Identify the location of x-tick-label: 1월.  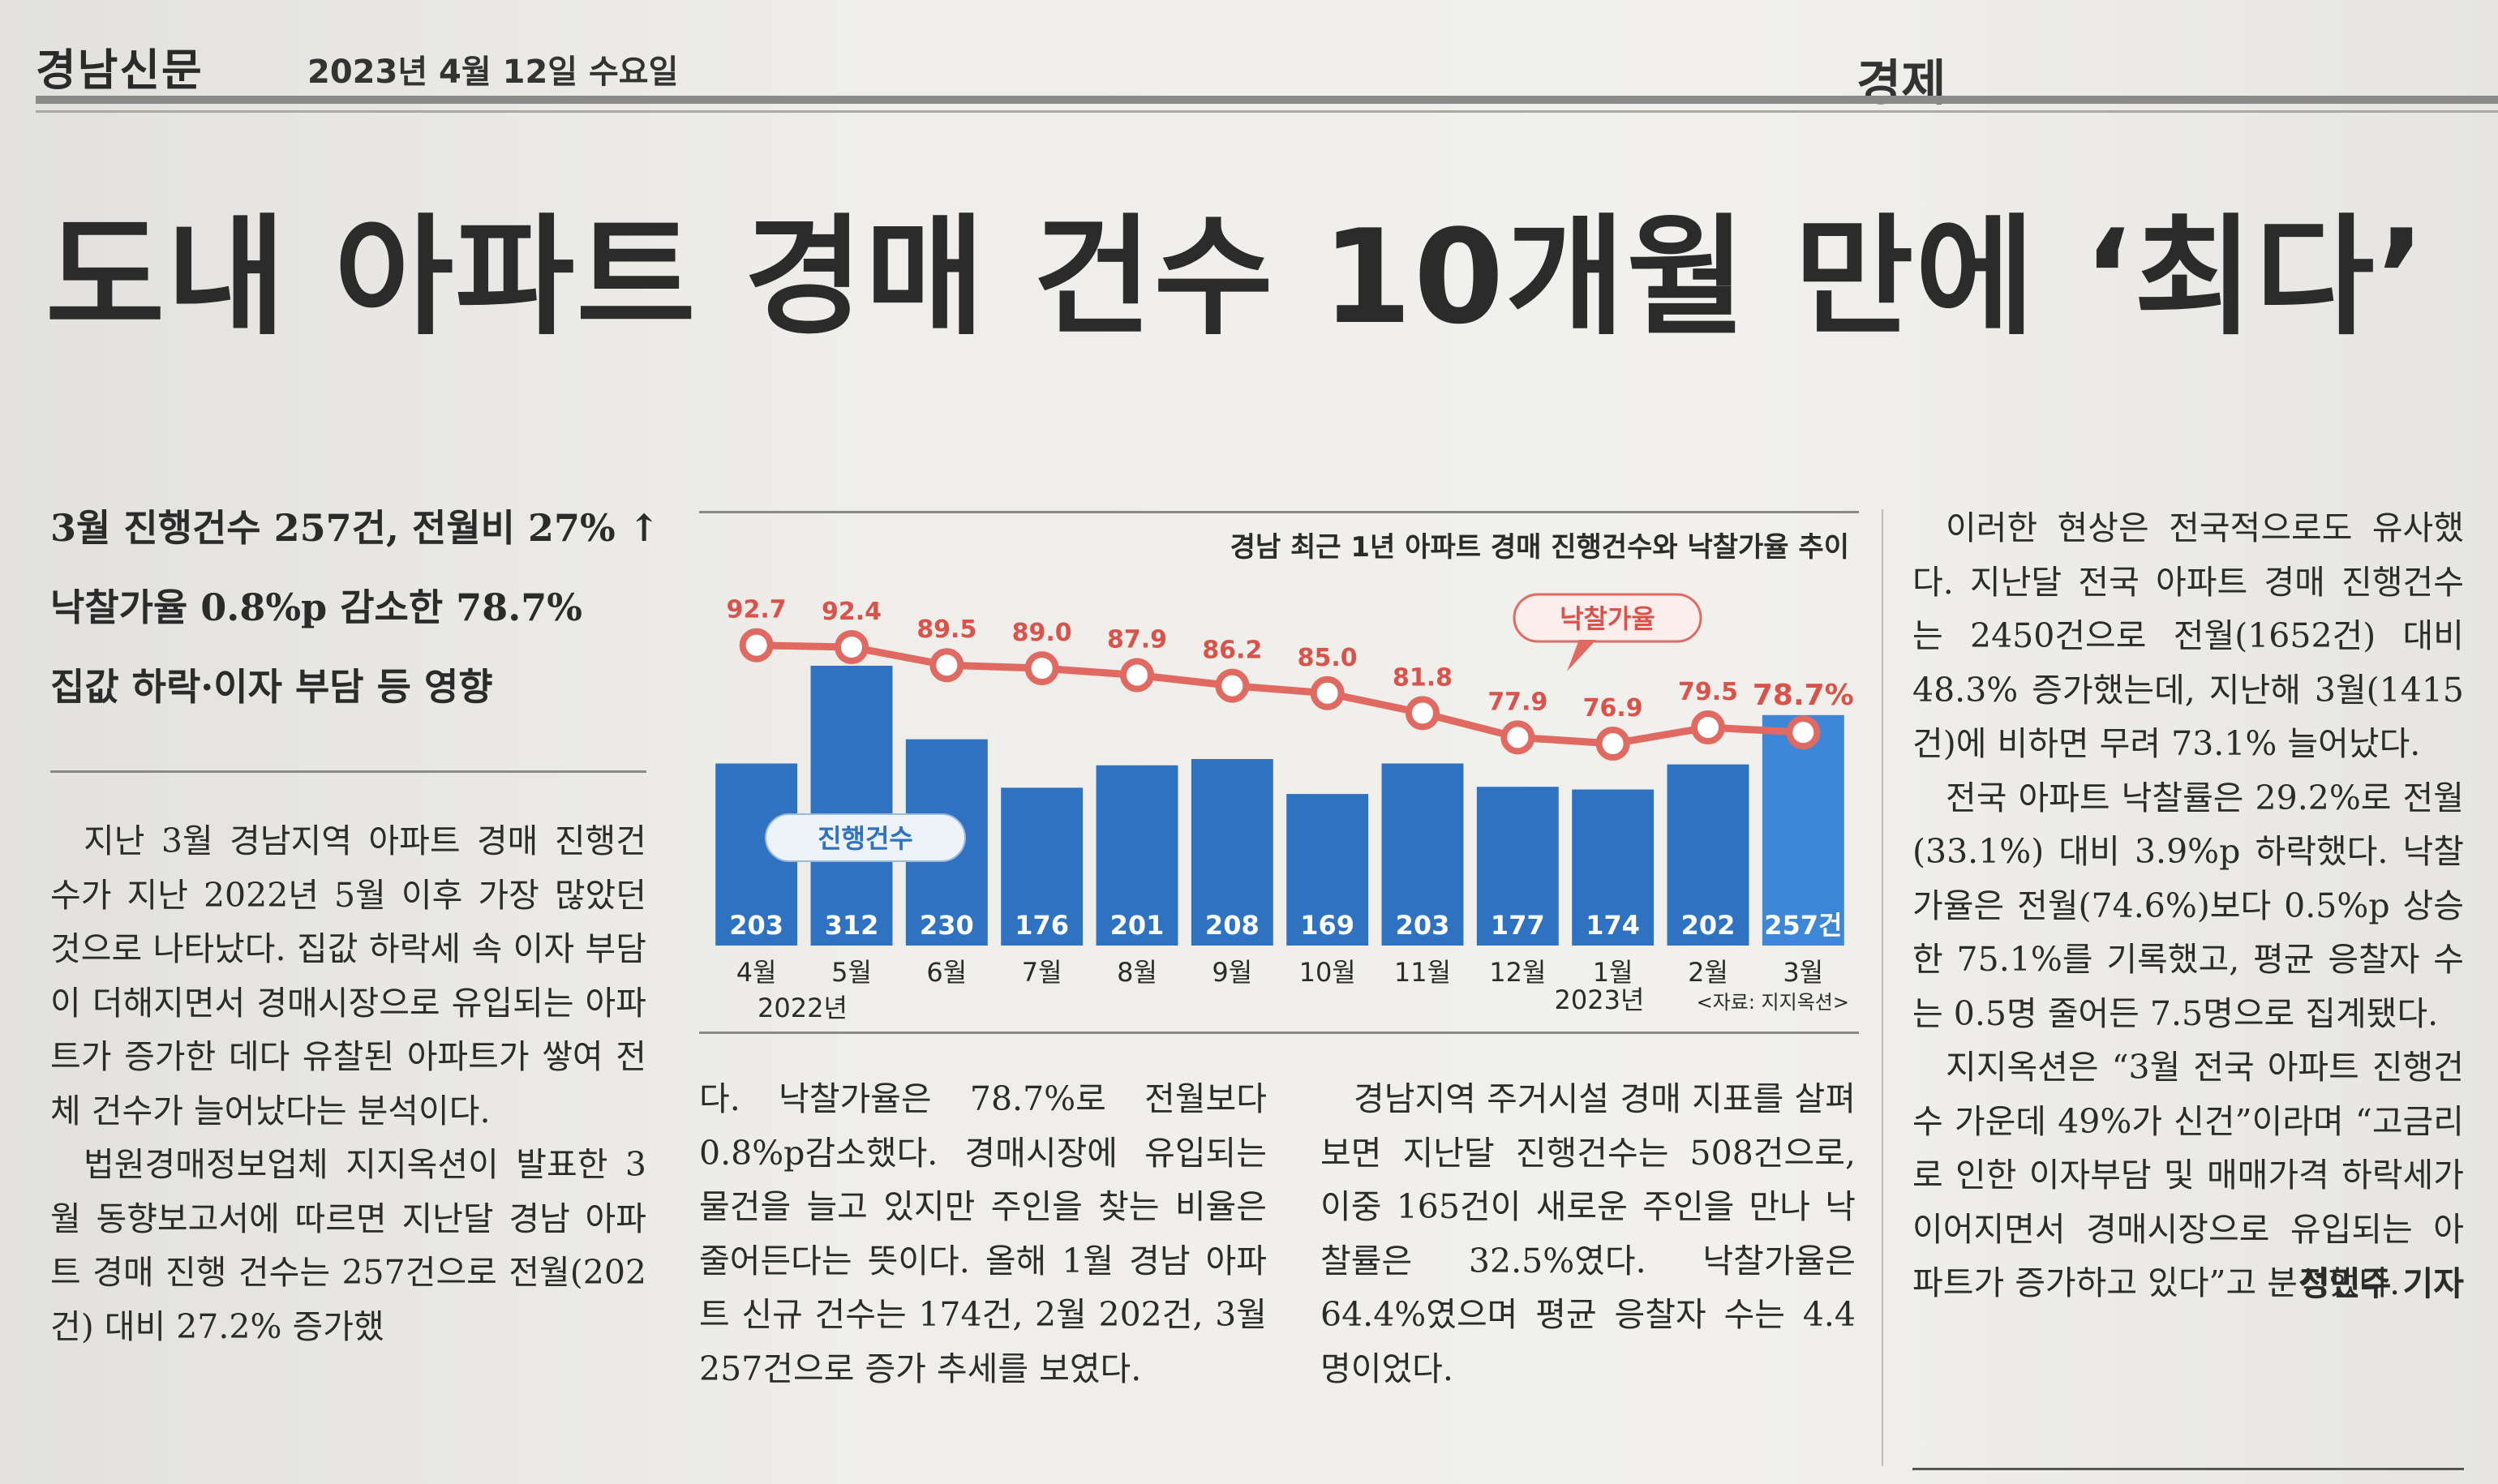
(1613, 972).